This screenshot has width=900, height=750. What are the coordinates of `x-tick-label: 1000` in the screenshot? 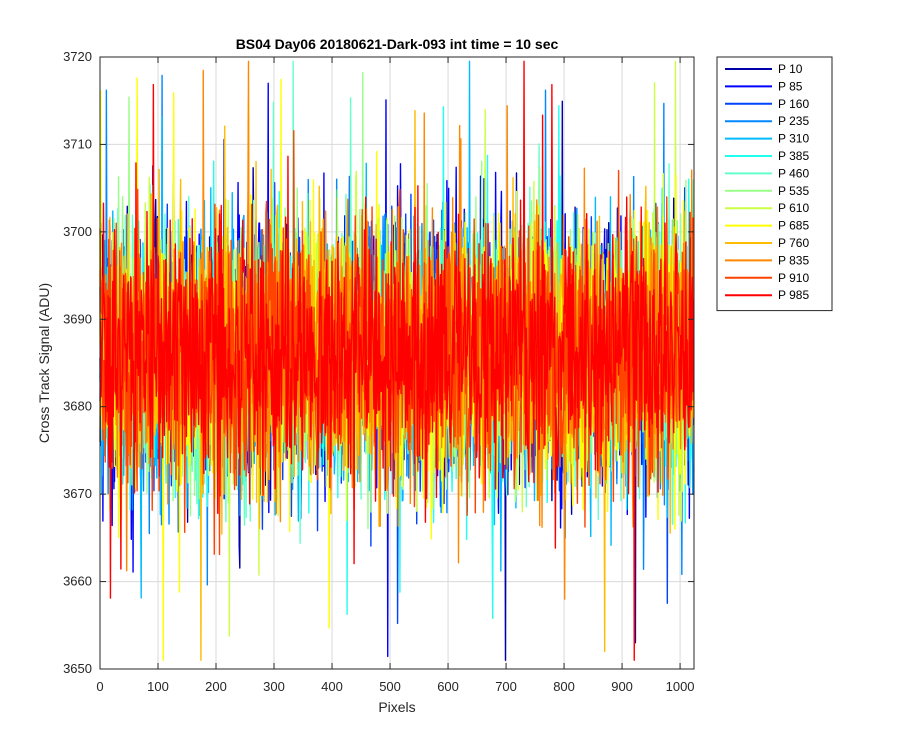 It's located at (680, 686).